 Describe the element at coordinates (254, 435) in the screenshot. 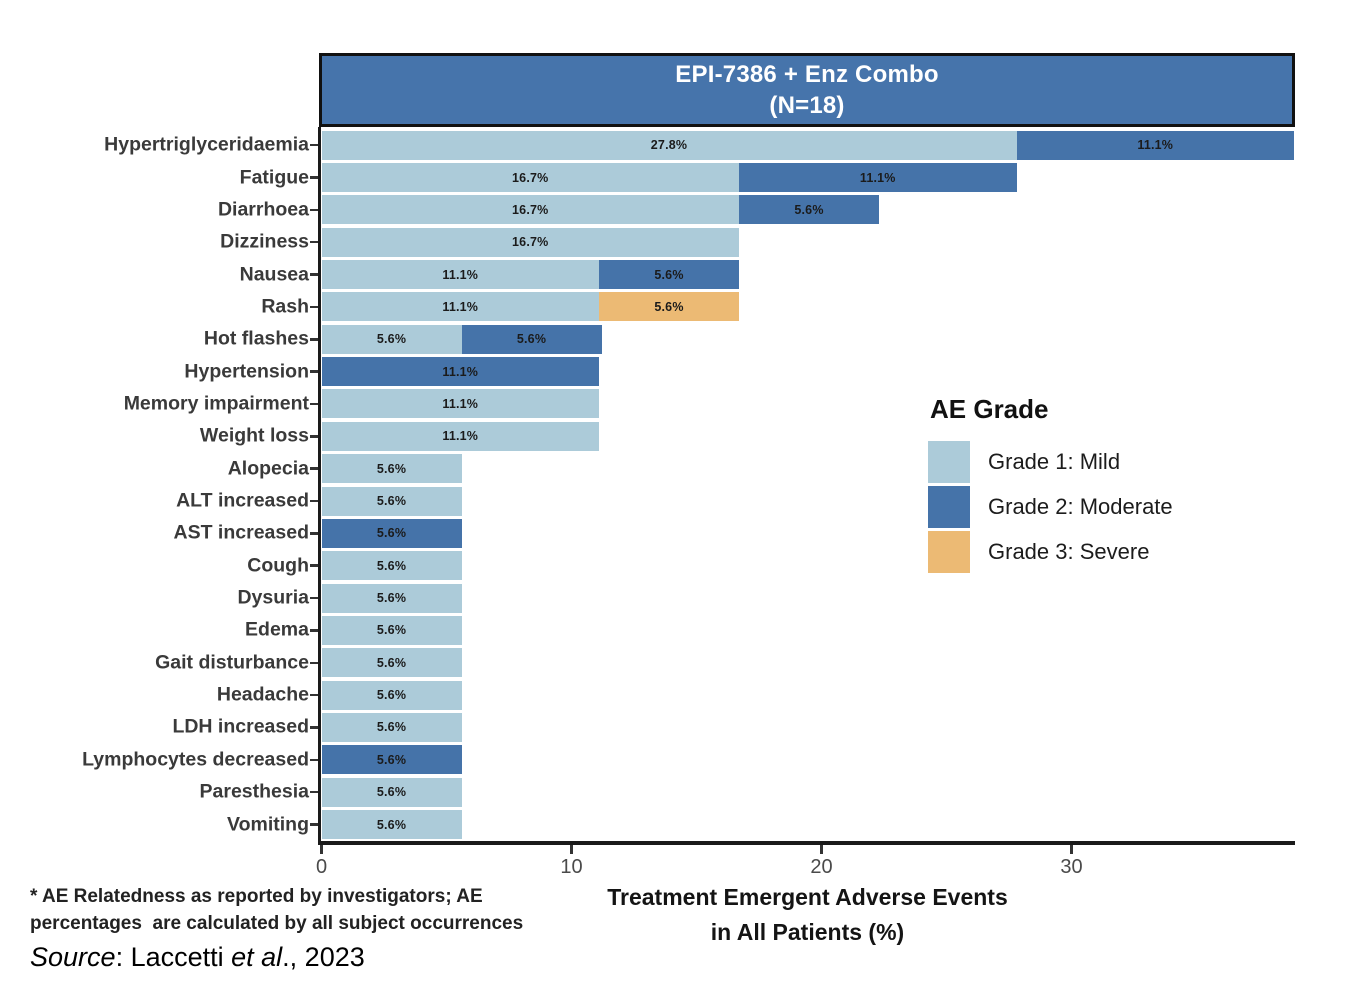

I see `row-label: Weight loss` at that location.